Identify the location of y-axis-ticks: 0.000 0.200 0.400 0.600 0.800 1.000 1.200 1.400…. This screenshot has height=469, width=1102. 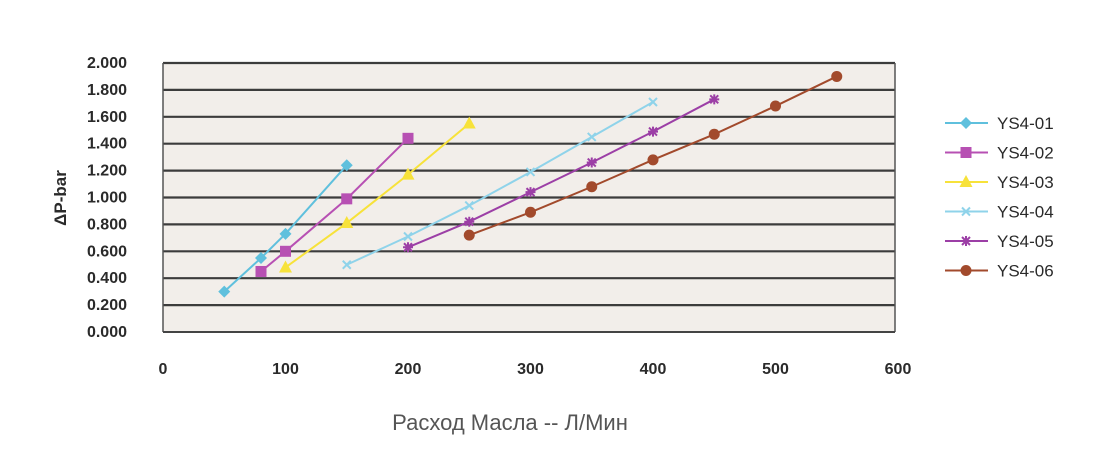
(107, 198).